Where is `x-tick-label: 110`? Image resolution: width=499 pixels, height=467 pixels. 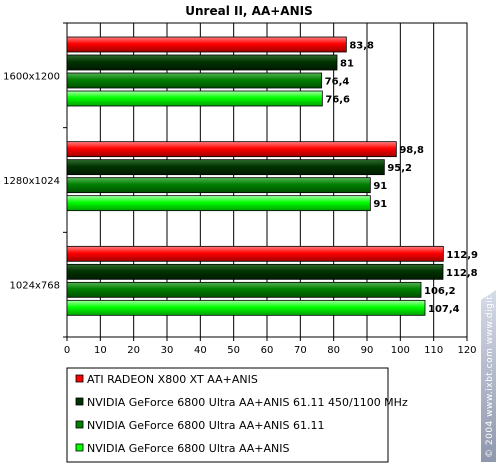 x-tick-label: 110 is located at coordinates (433, 350).